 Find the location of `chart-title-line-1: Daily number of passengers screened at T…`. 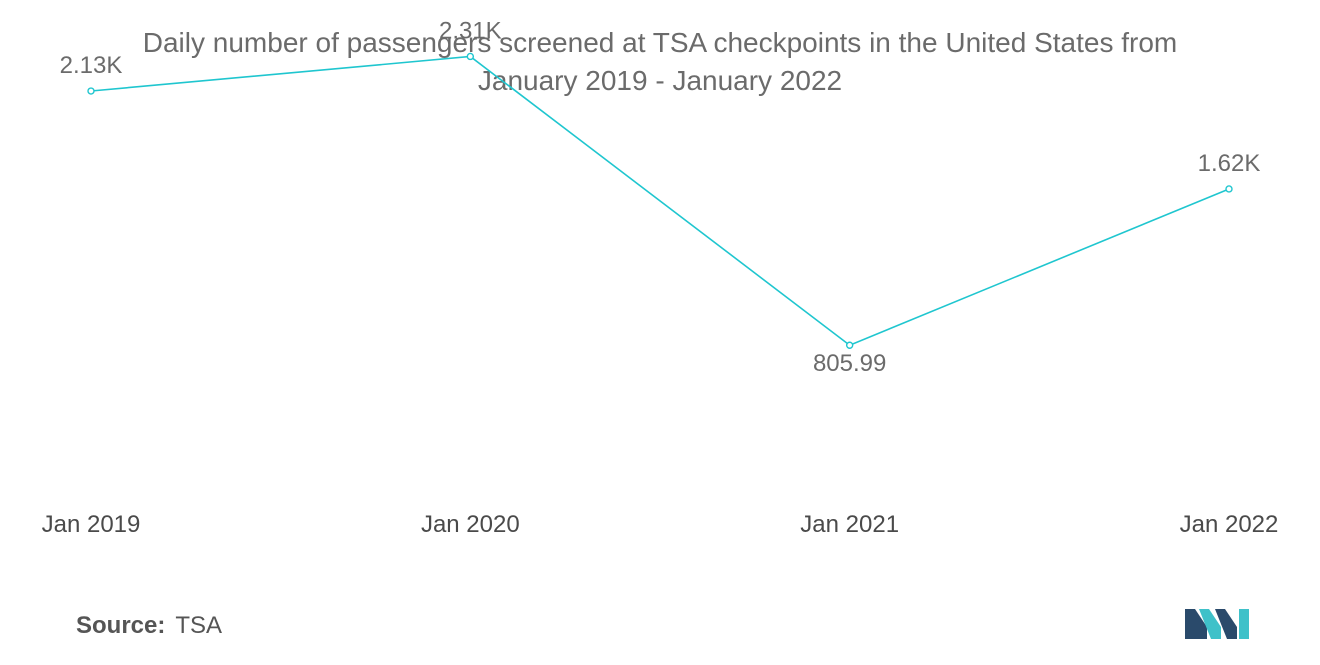

chart-title-line-1: Daily number of passengers screened at T… is located at coordinates (660, 42).